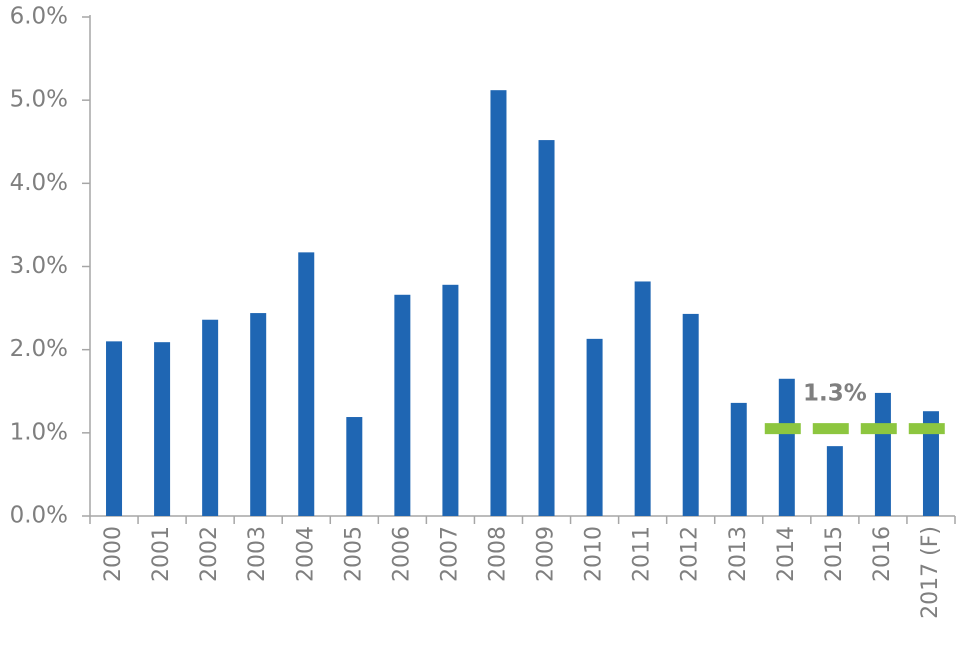 This screenshot has height=647, width=960. What do you see at coordinates (39, 349) in the screenshot?
I see `y-tick-label: 2.0%` at bounding box center [39, 349].